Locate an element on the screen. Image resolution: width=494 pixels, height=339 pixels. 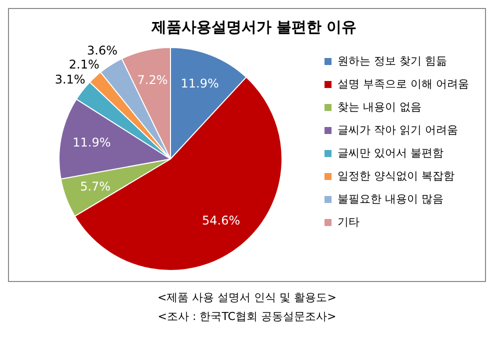
legend-label: 글씨만 있어서 불편함 is located at coordinates (391, 153).